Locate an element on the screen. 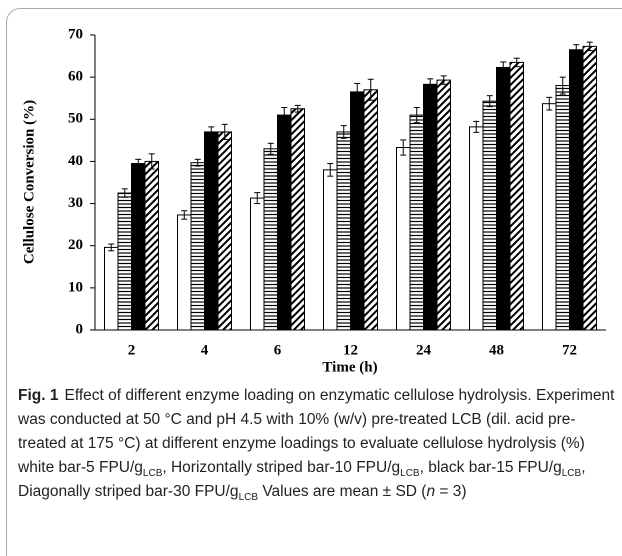  y-tick-label: 70 is located at coordinates (75, 34).